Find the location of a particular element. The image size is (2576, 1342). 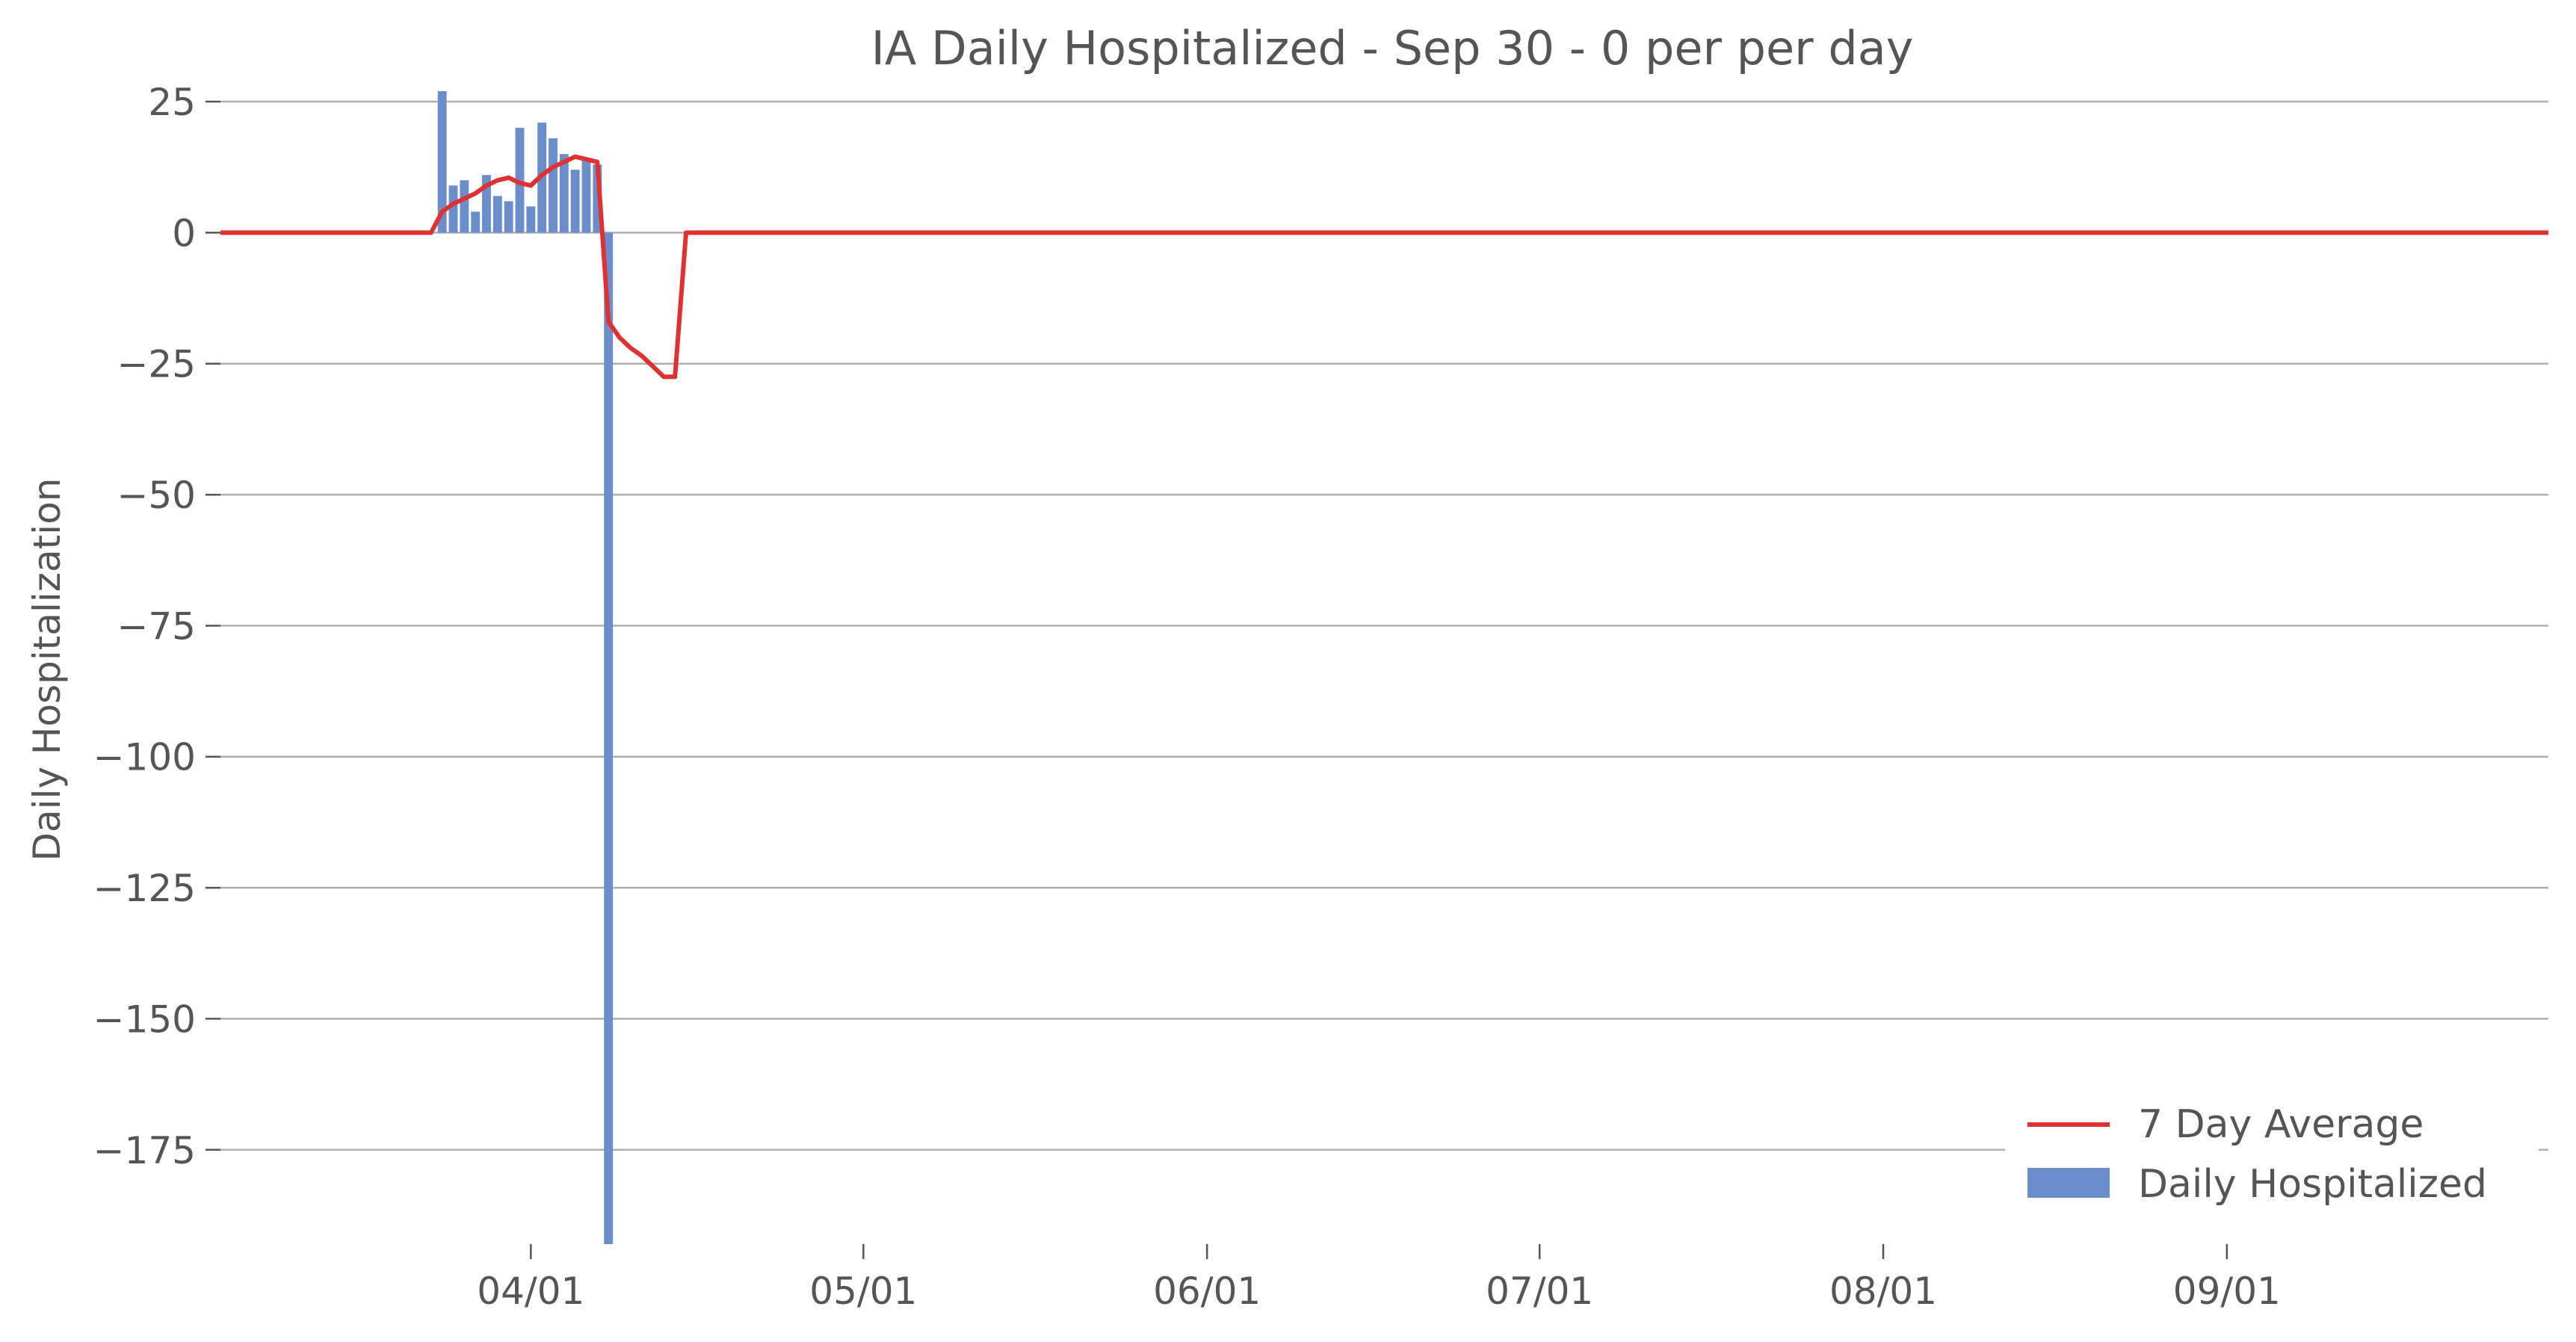

y-axis: 25 0 −25 −50 −75 −100 −125 −150 −175 is located at coordinates (157, 627).